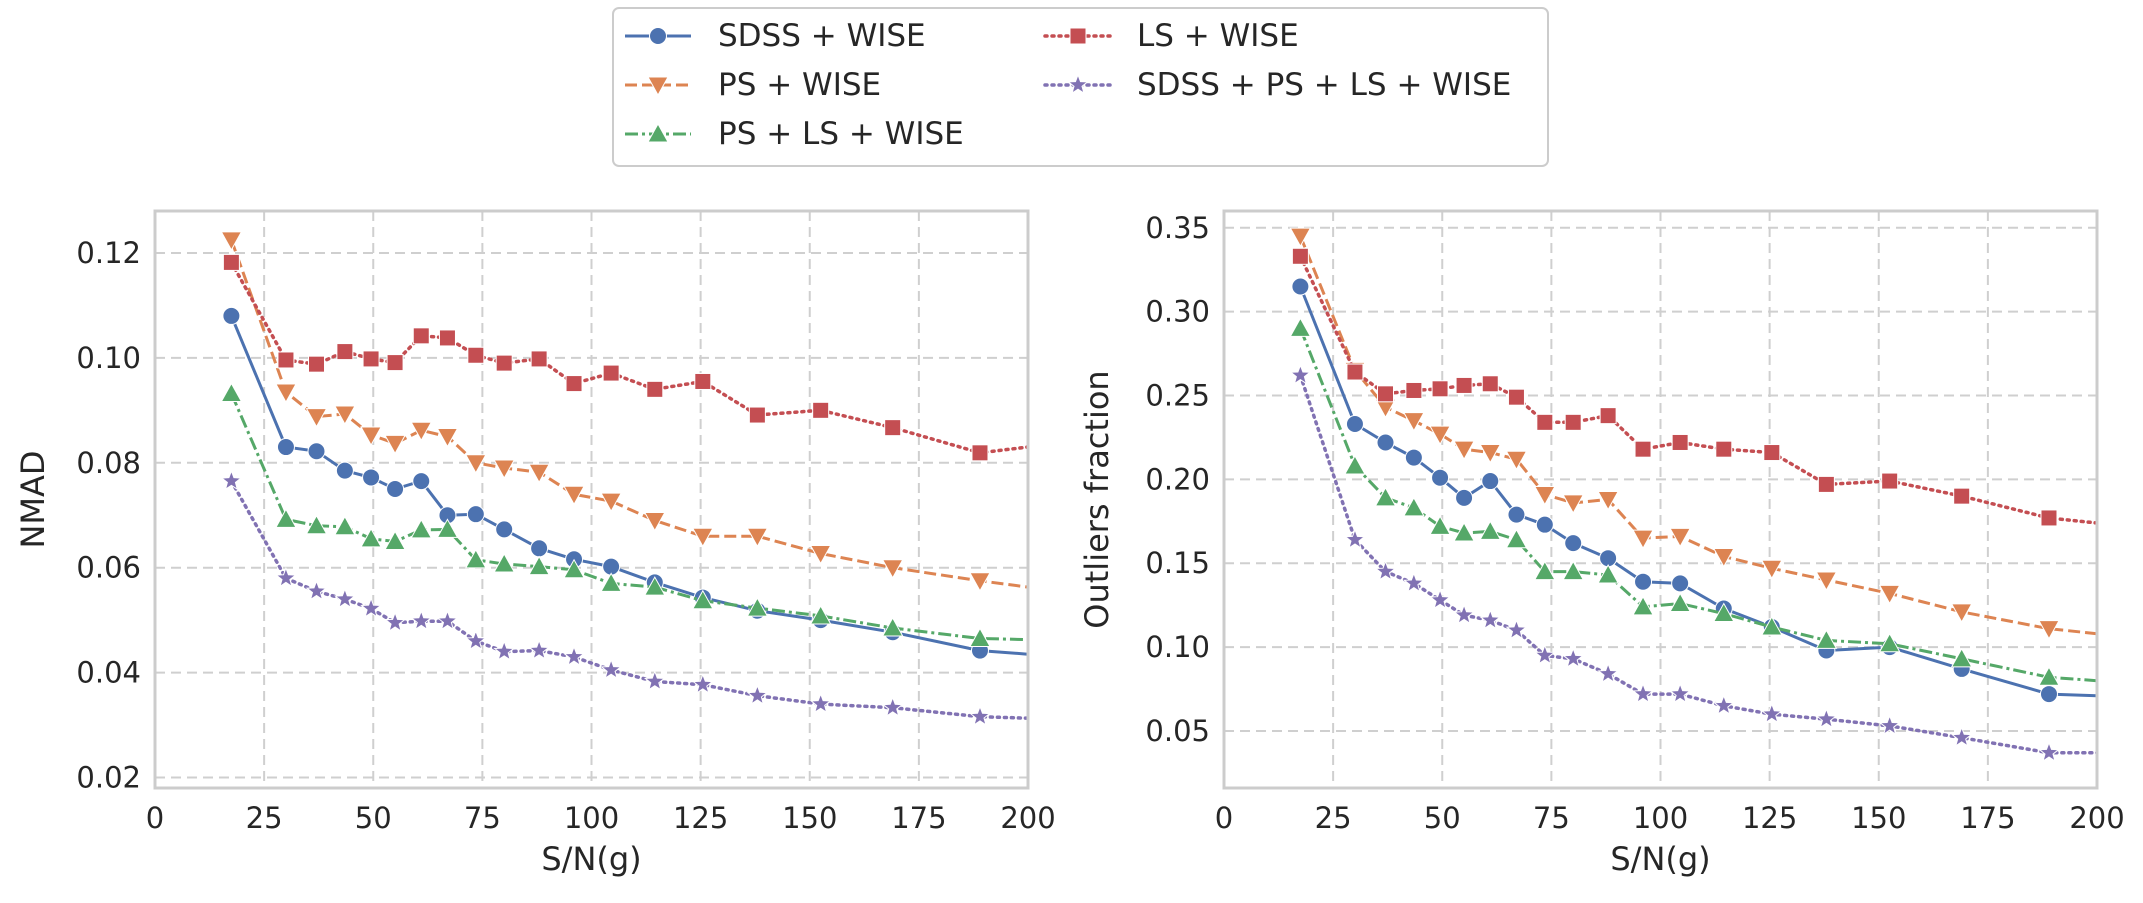  I want to click on series-sdss-ps-ls-wise, so click(624, 597).